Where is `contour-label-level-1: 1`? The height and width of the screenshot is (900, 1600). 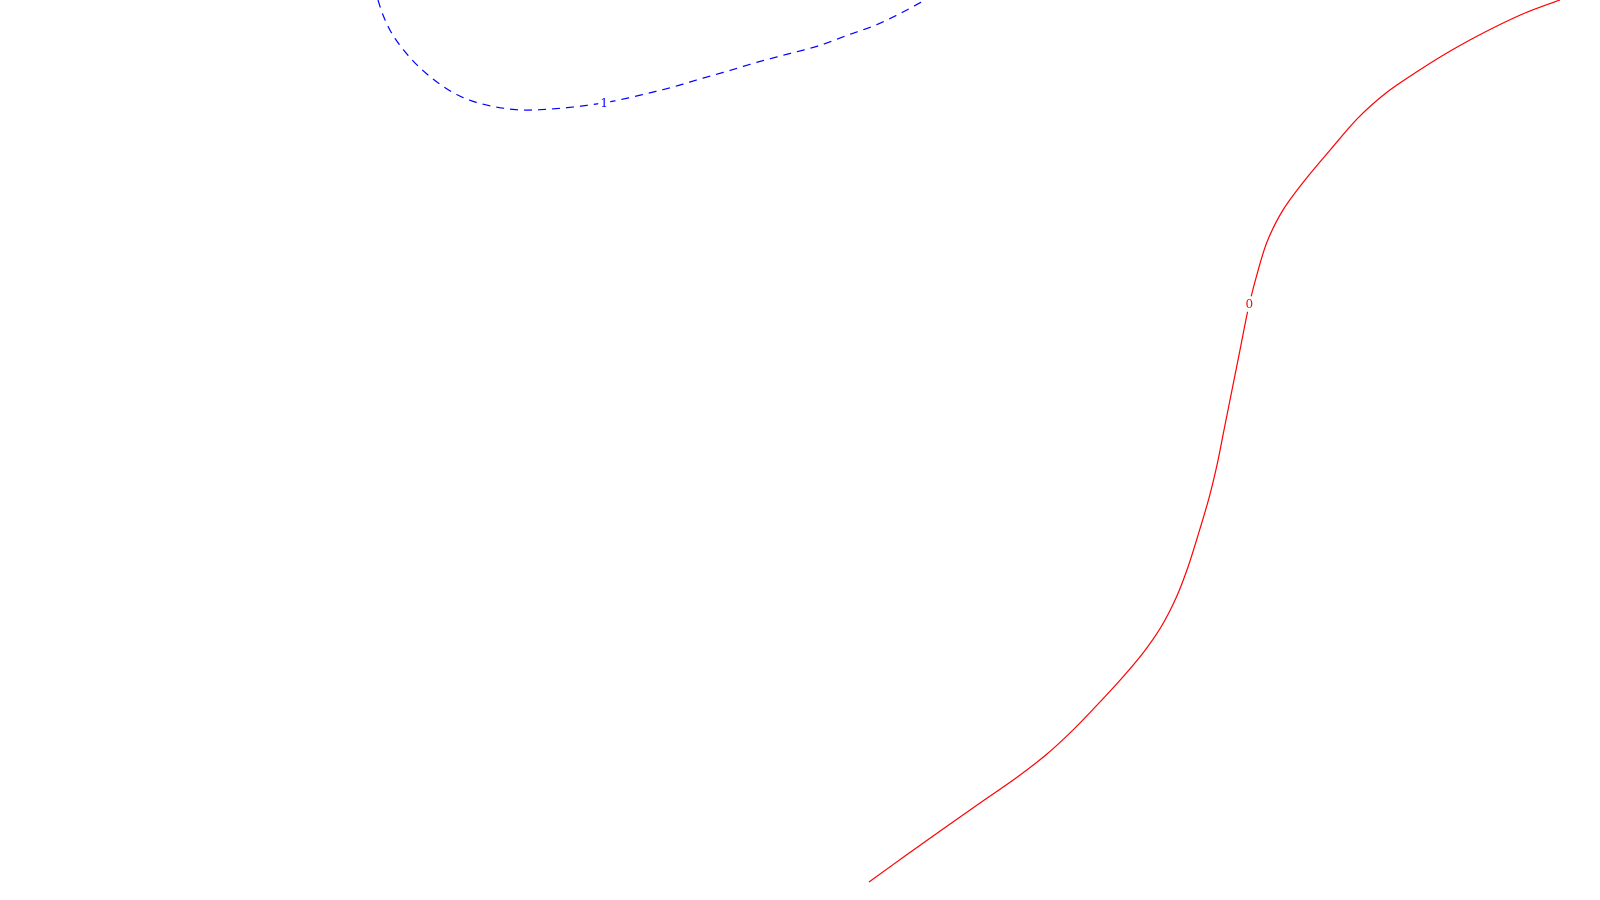 contour-label-level-1: 1 is located at coordinates (604, 103).